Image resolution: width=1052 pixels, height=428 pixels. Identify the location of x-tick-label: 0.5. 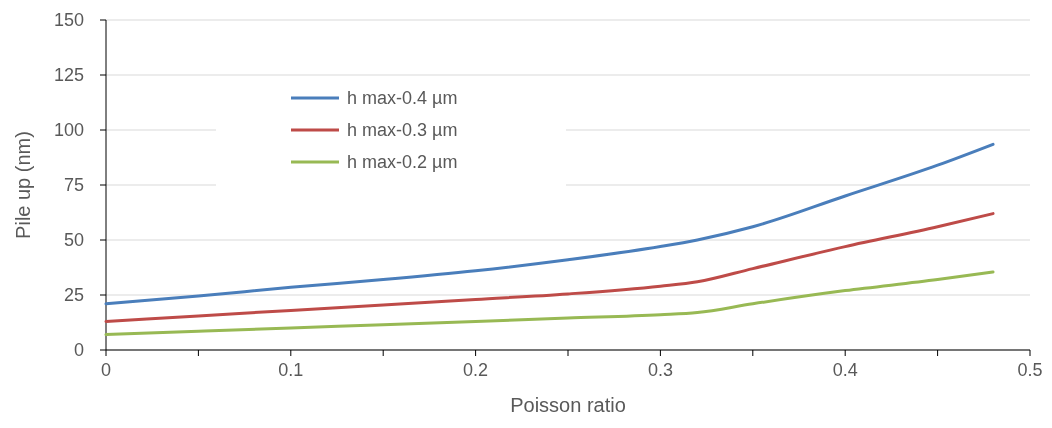
(1030, 370).